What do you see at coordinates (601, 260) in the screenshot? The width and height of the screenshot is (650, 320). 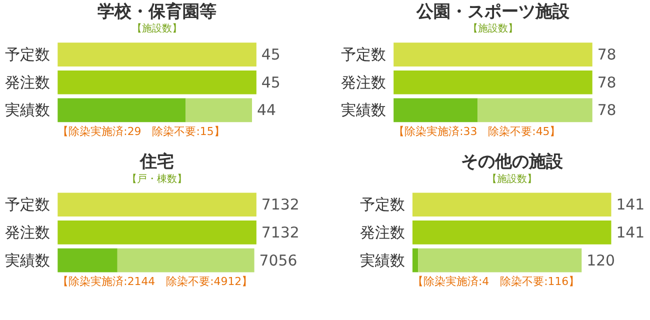 I see `total-label: 120` at bounding box center [601, 260].